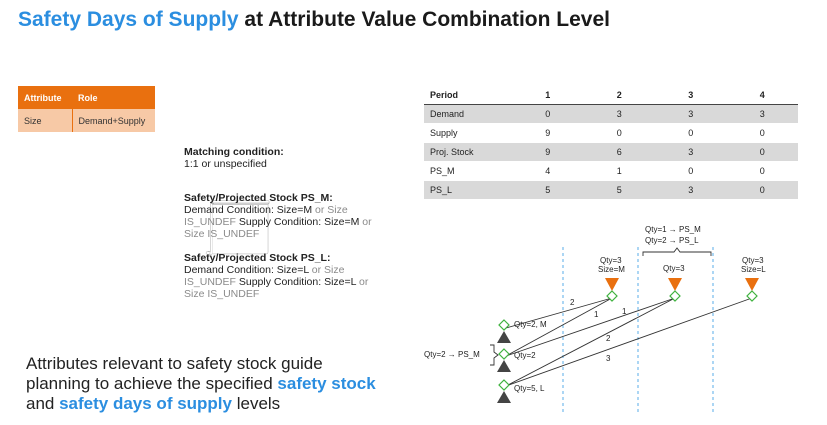  I want to click on period-header: Period, so click(468, 95).